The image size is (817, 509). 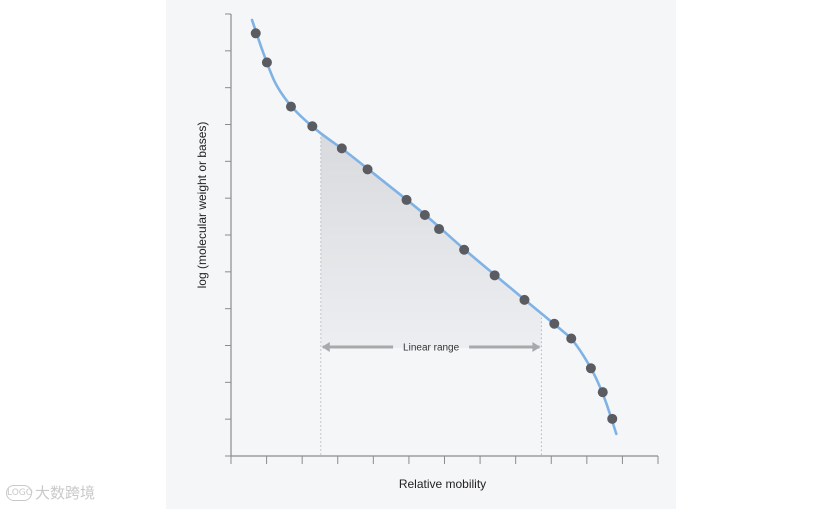 I want to click on watermark: LOGO 大数跨境, so click(x=50, y=492).